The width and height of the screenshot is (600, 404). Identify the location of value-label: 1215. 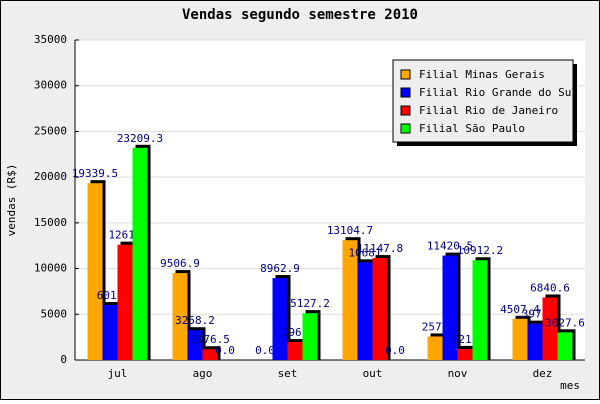
(465, 339).